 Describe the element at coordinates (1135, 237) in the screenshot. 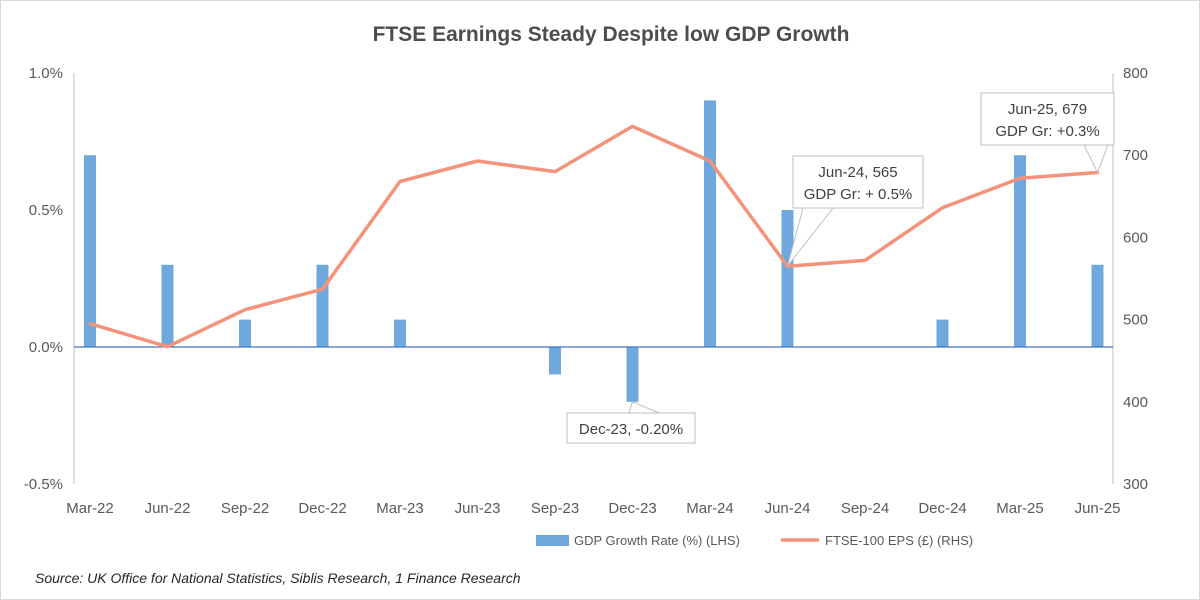

I see `y-right-tick-label: 600` at that location.